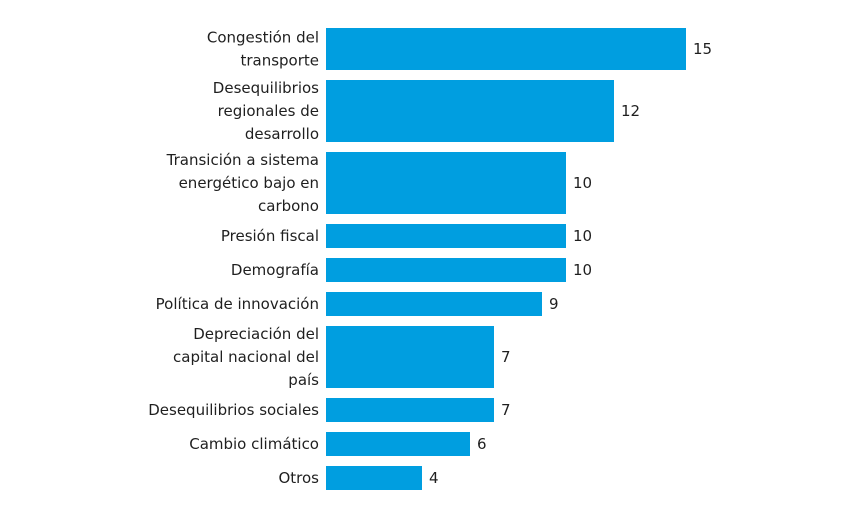  Describe the element at coordinates (282, 134) in the screenshot. I see `category-label: desarrollo` at that location.